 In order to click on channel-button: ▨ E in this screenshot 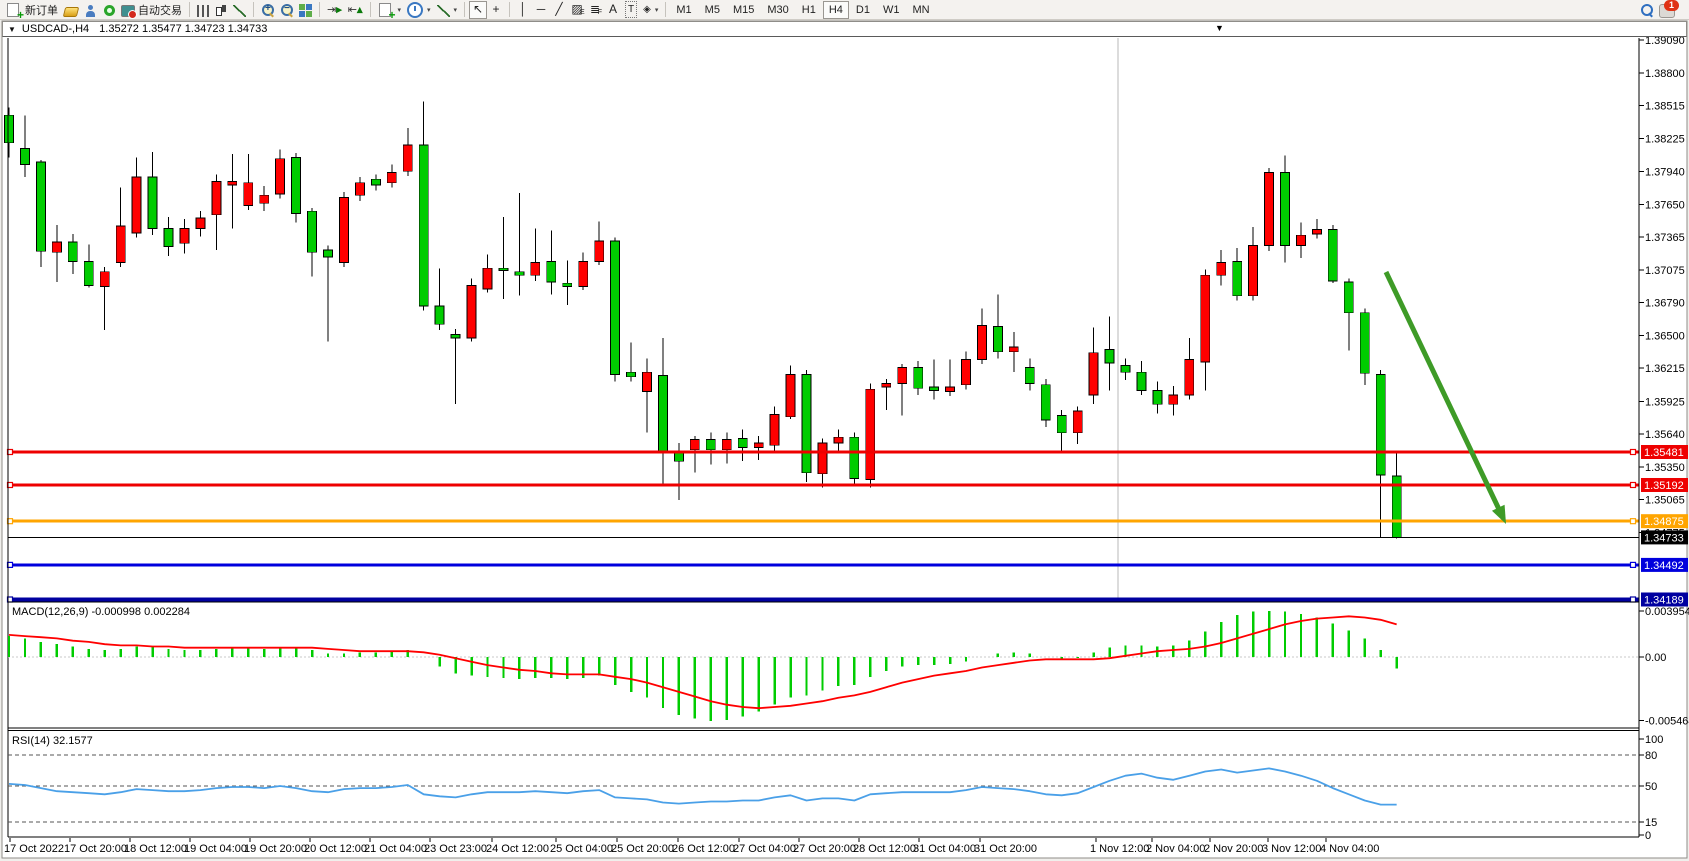, I will do `click(577, 10)`.